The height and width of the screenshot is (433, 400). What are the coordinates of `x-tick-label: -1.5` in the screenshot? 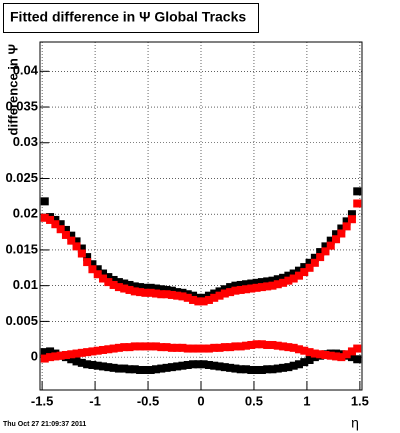 It's located at (42, 400).